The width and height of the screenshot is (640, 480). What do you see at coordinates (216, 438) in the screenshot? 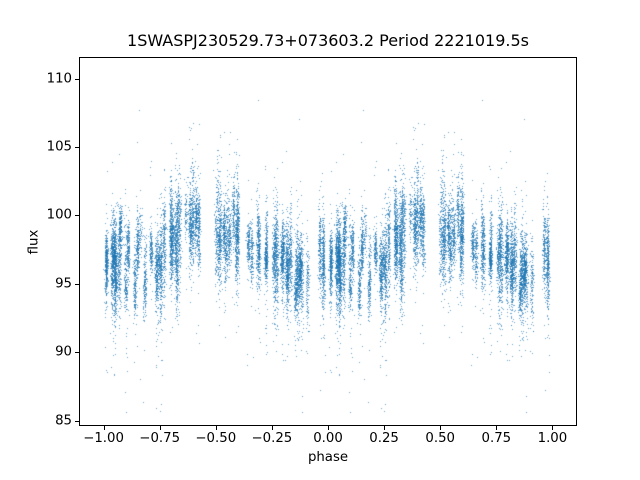
I see `x-tick-label: −0.50` at bounding box center [216, 438].